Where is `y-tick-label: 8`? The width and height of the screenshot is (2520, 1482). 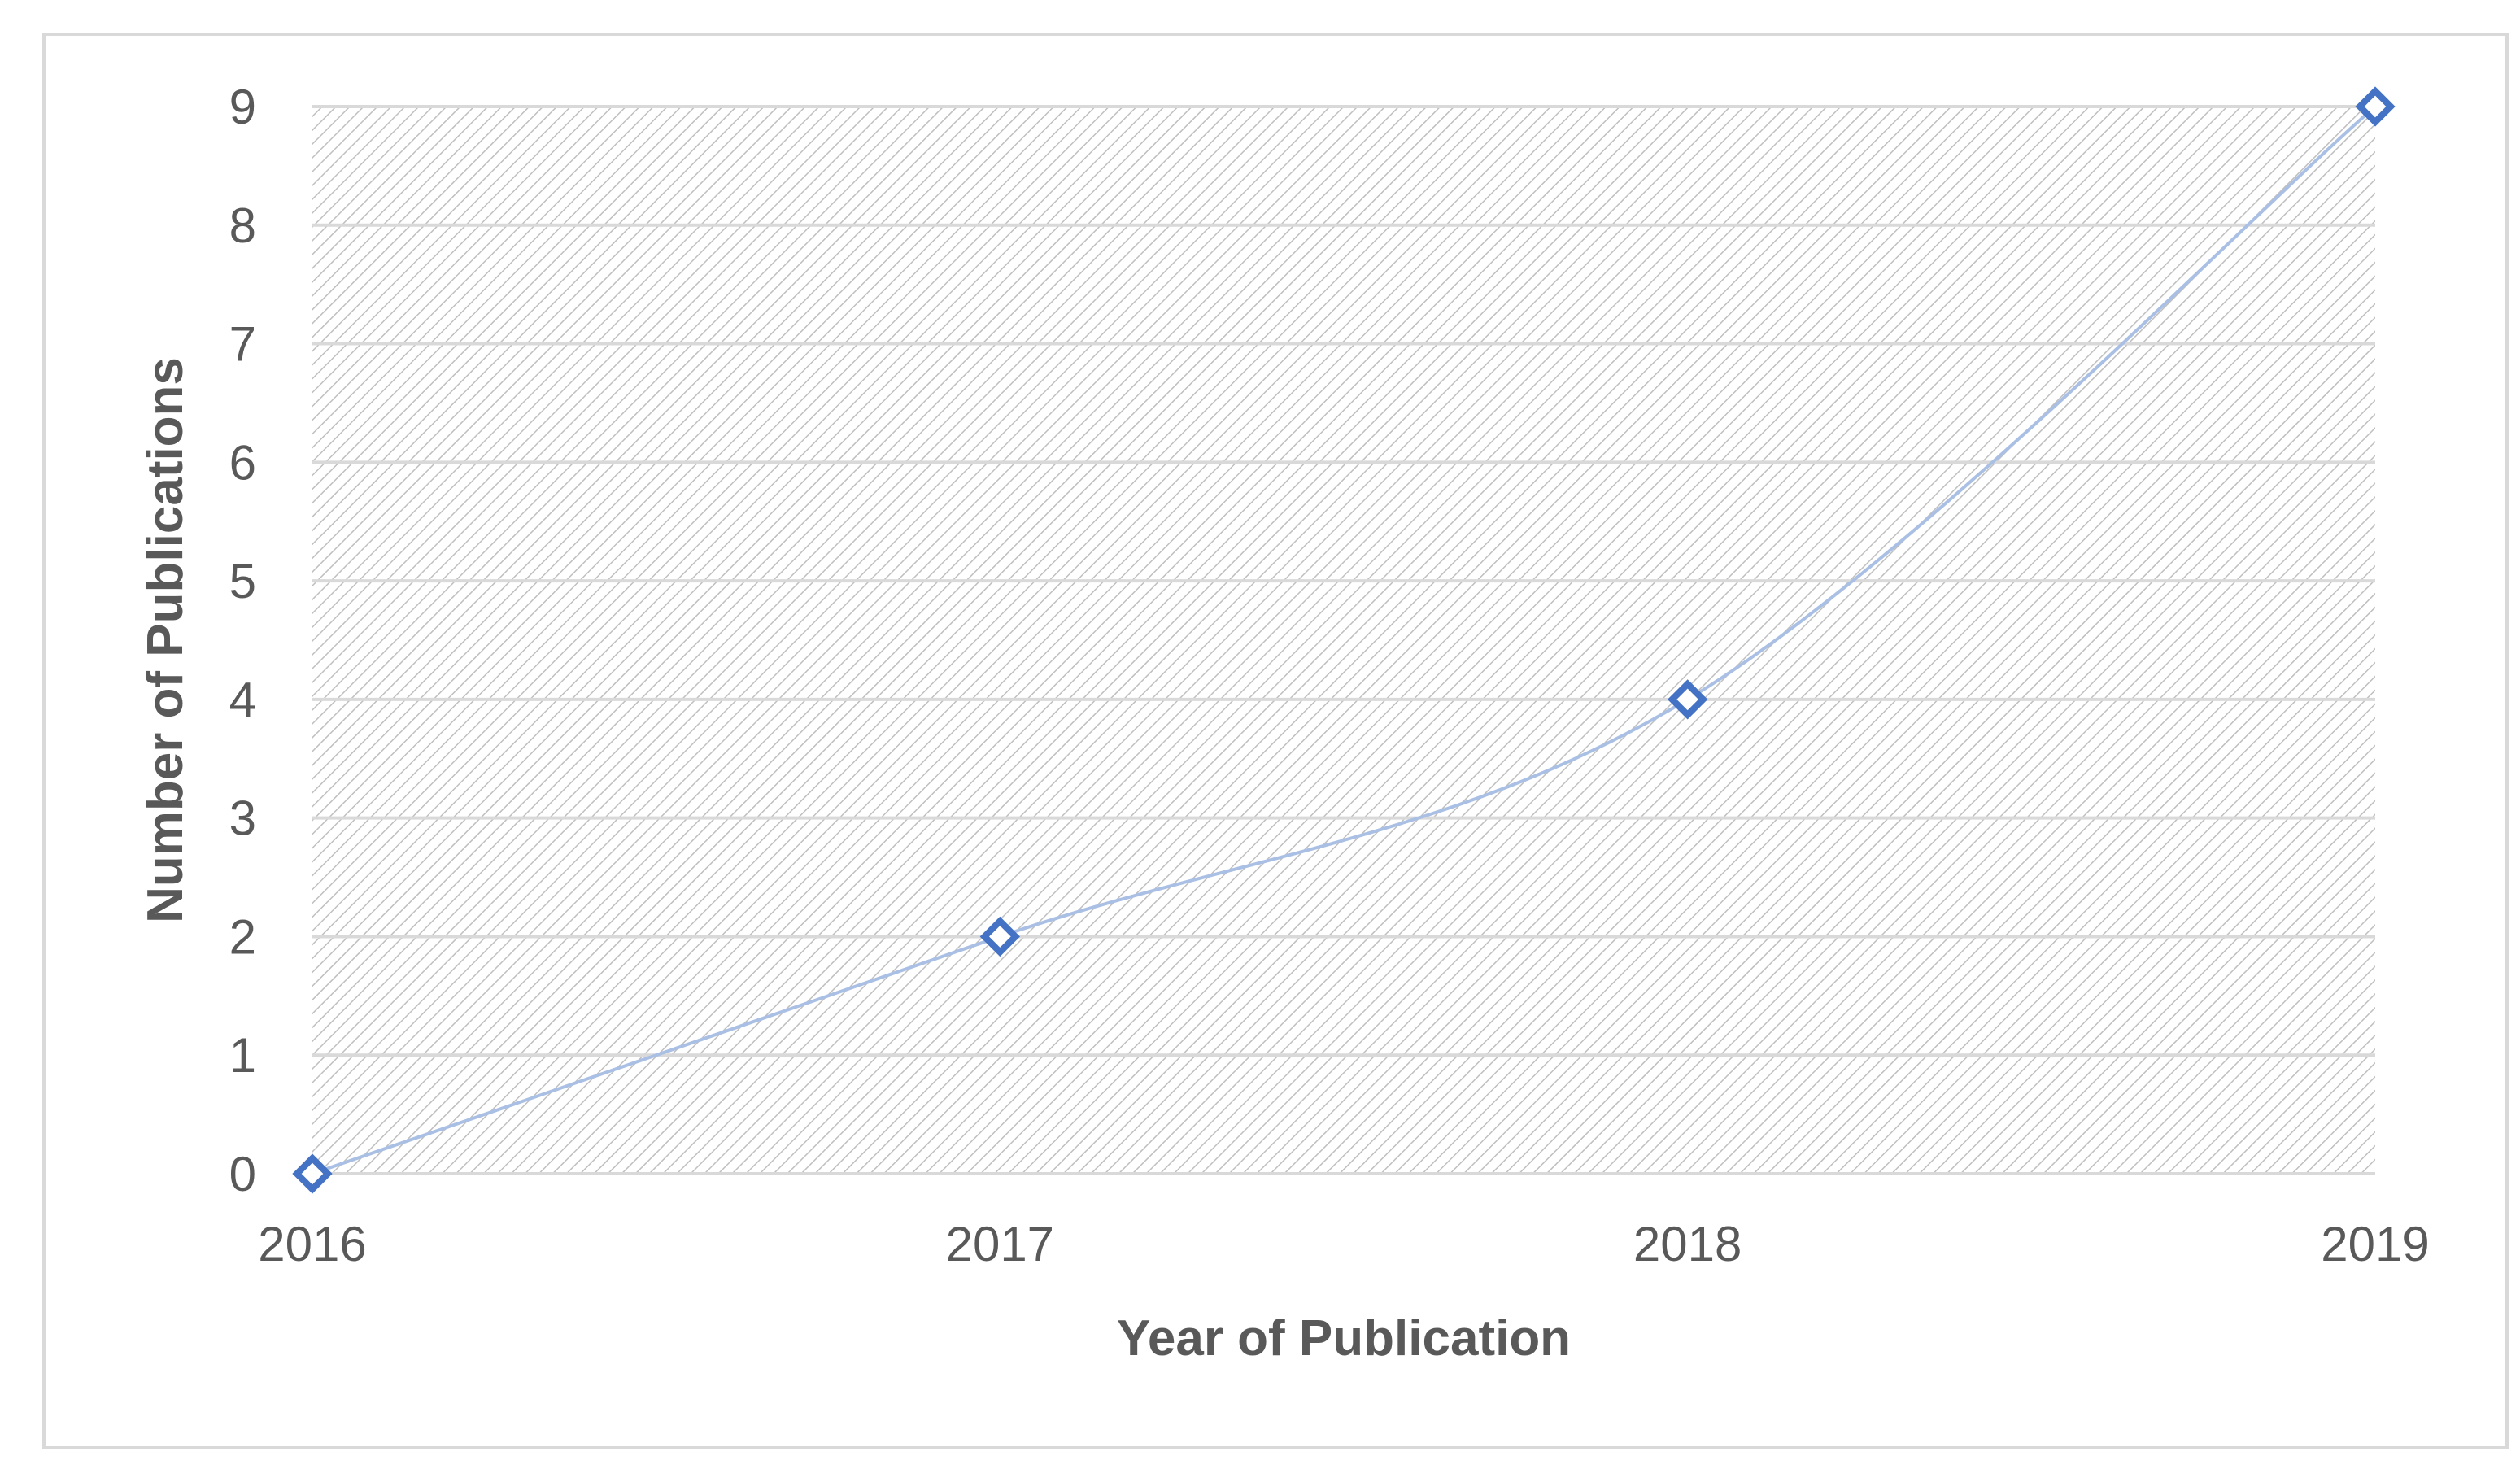 y-tick-label: 8 is located at coordinates (242, 225).